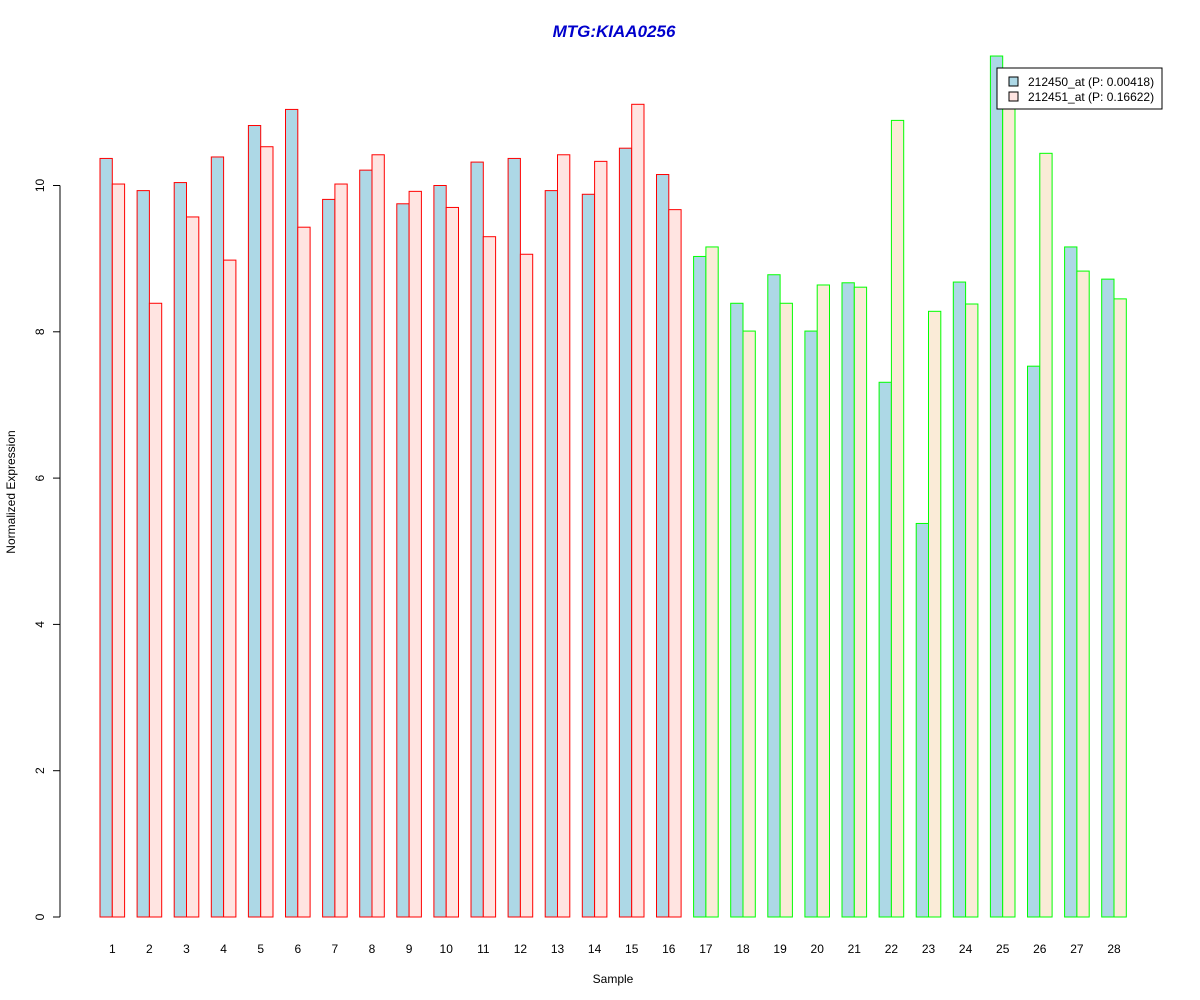 The height and width of the screenshot is (1000, 1200). I want to click on x-tick-label: 21, so click(855, 949).